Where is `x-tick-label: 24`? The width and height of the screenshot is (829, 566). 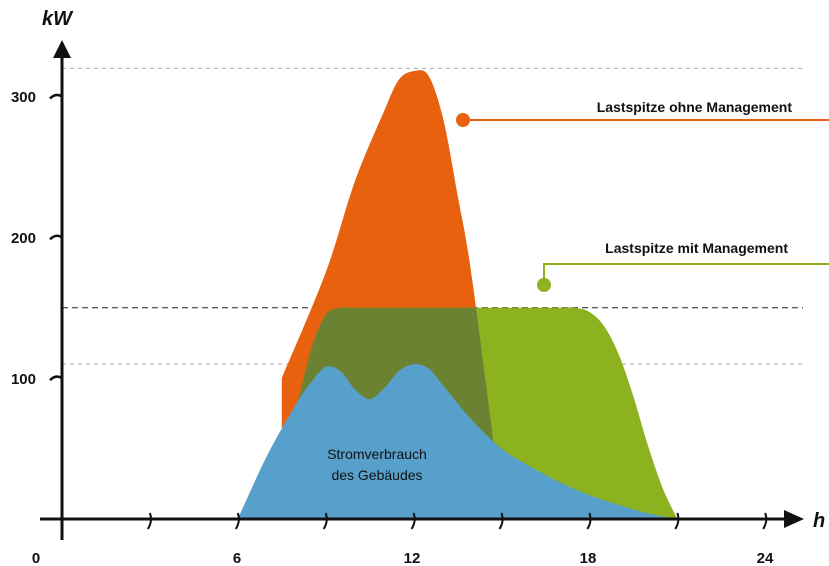 x-tick-label: 24 is located at coordinates (765, 558).